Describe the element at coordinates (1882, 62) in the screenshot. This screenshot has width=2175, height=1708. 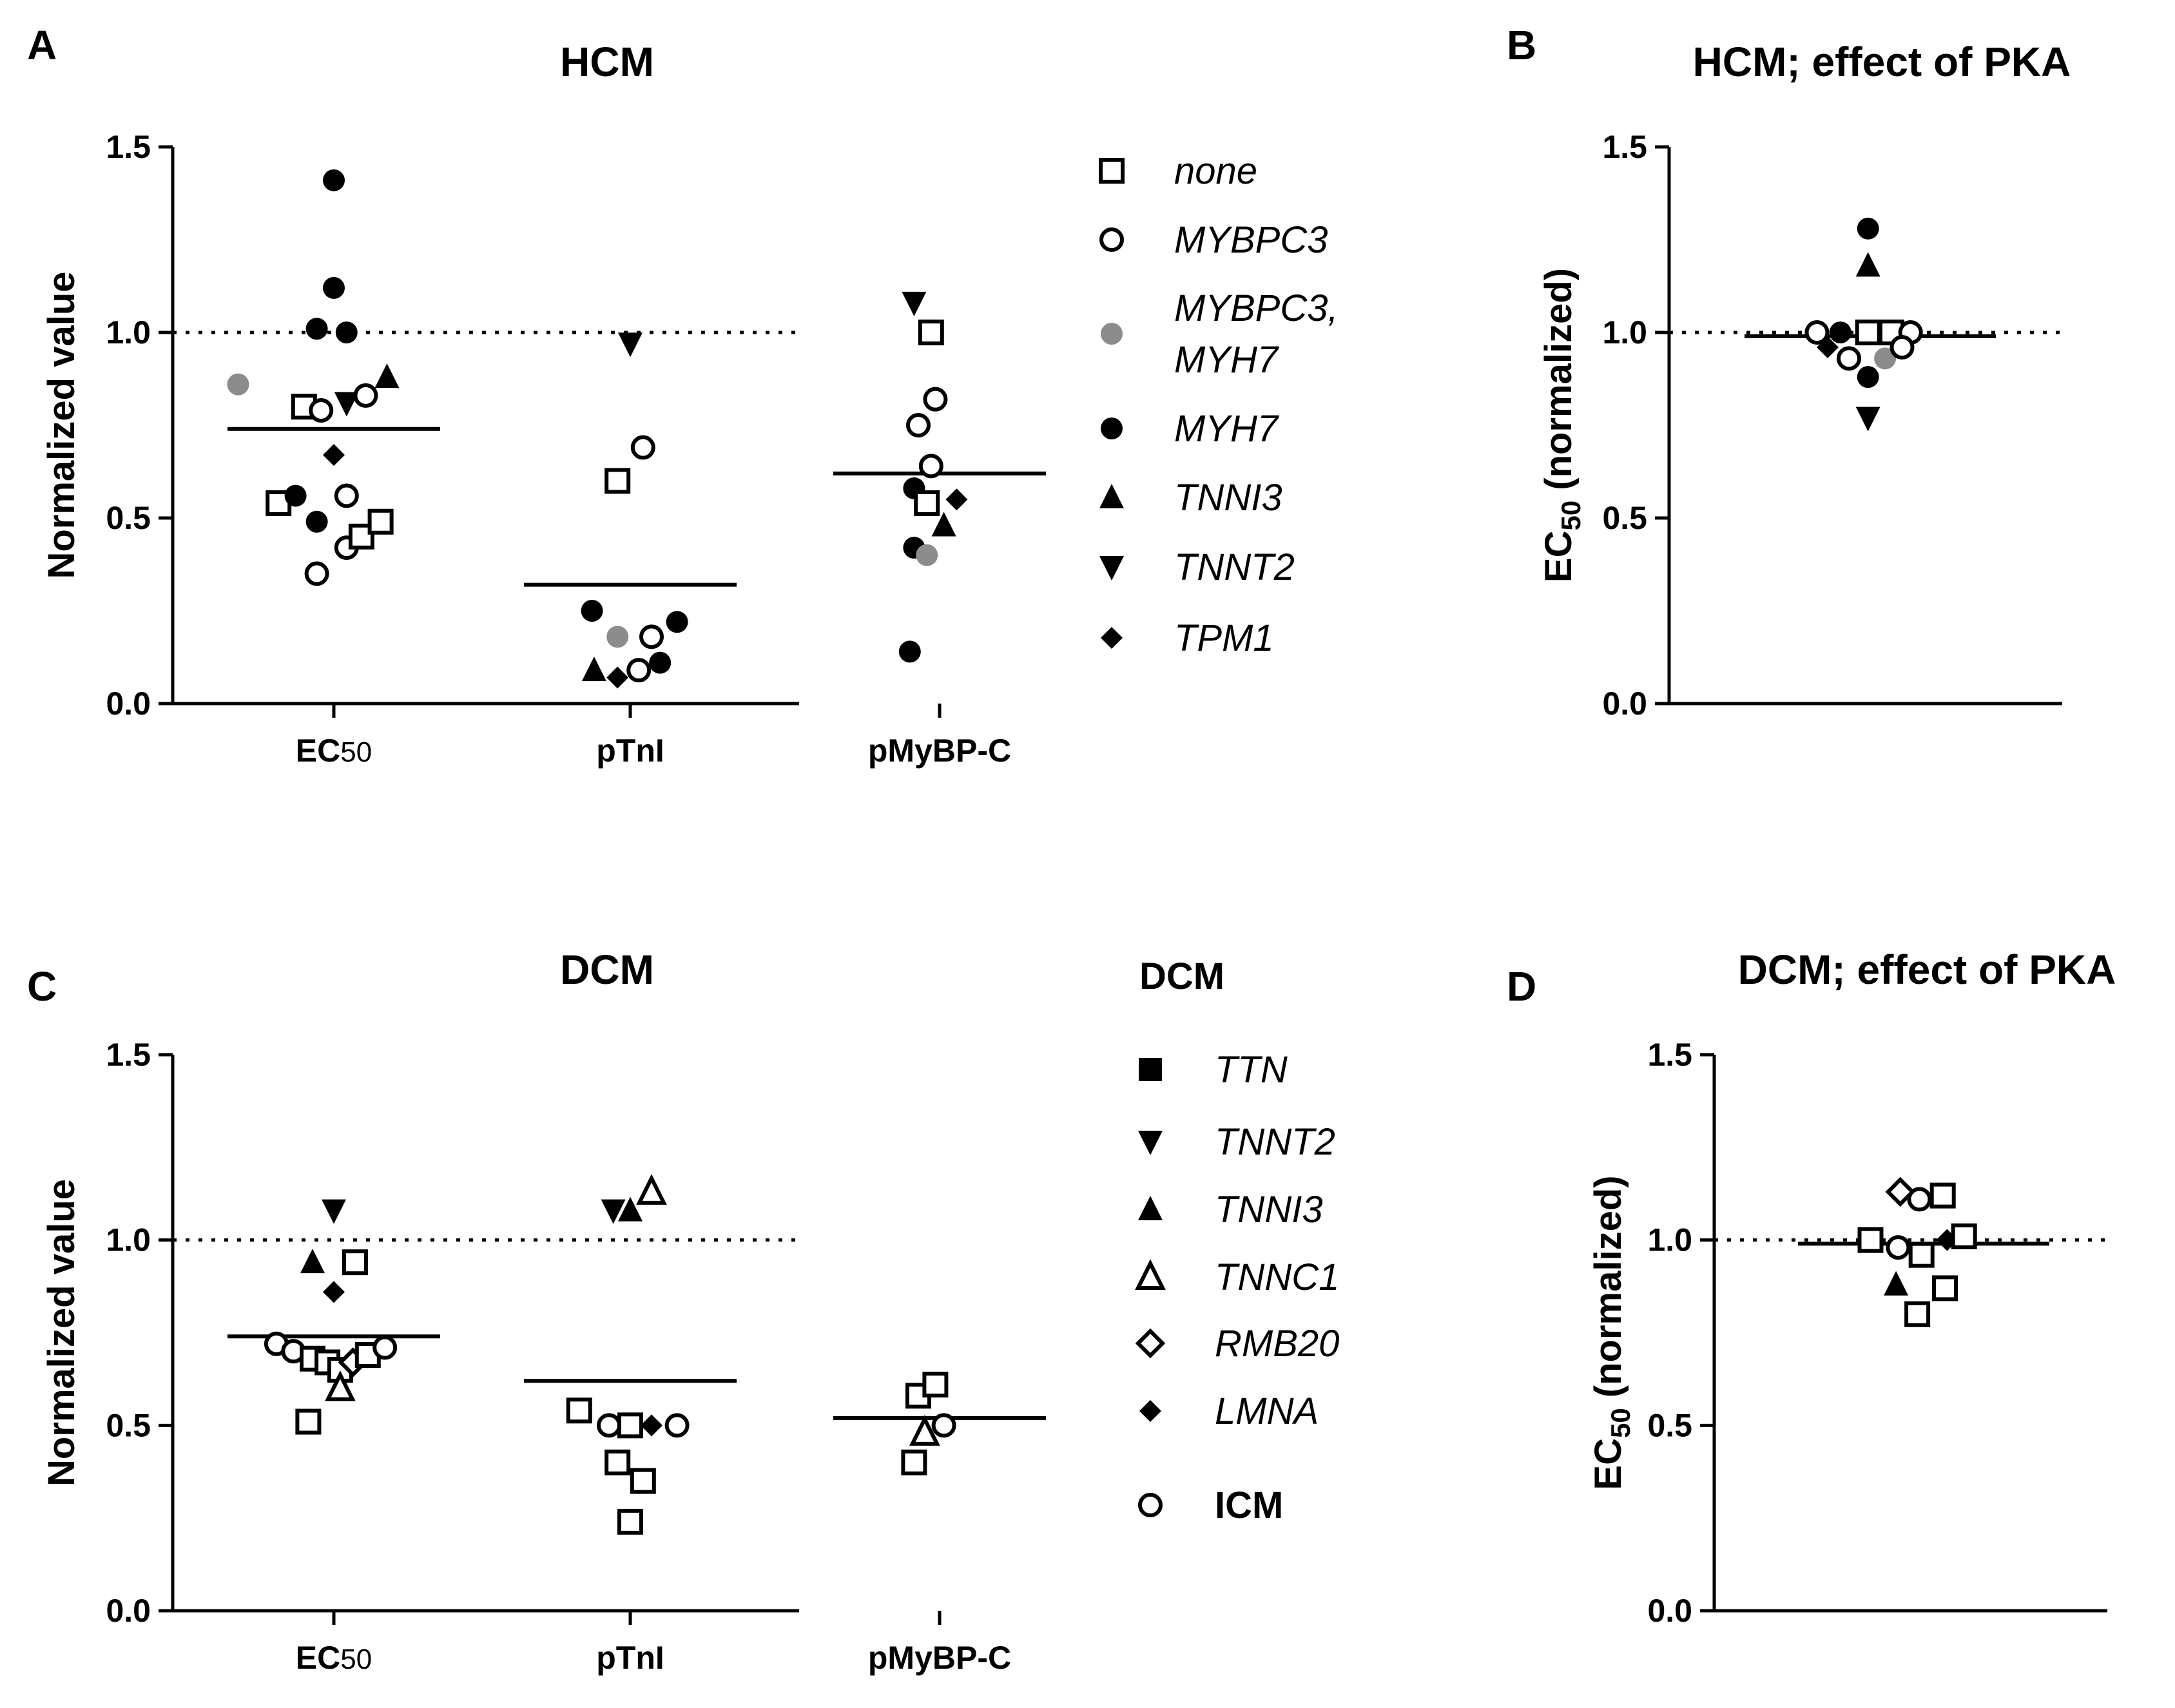
I see `chart-title: HCM; effect of PKA` at that location.